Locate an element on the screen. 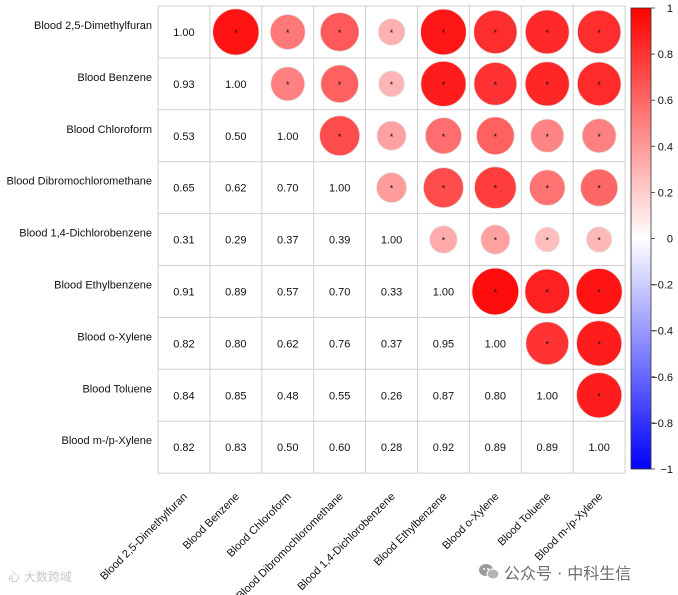 This screenshot has width=678, height=595. coefficient-label: 0.60 is located at coordinates (339, 448).